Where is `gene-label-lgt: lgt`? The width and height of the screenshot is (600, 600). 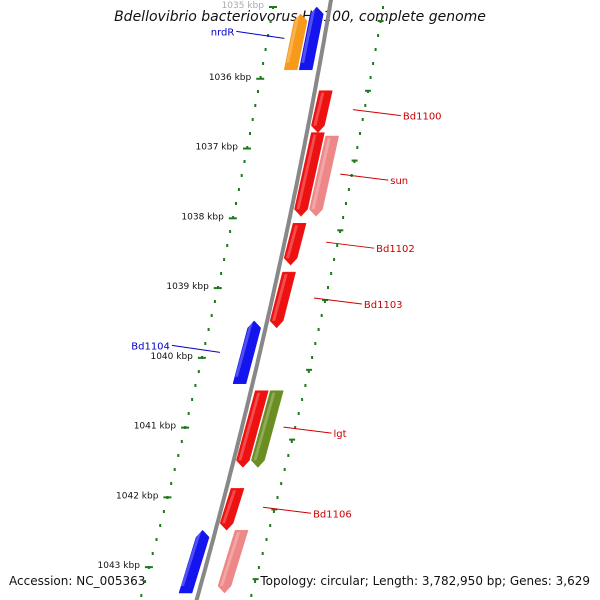 gene-label-lgt: lgt is located at coordinates (339, 434).